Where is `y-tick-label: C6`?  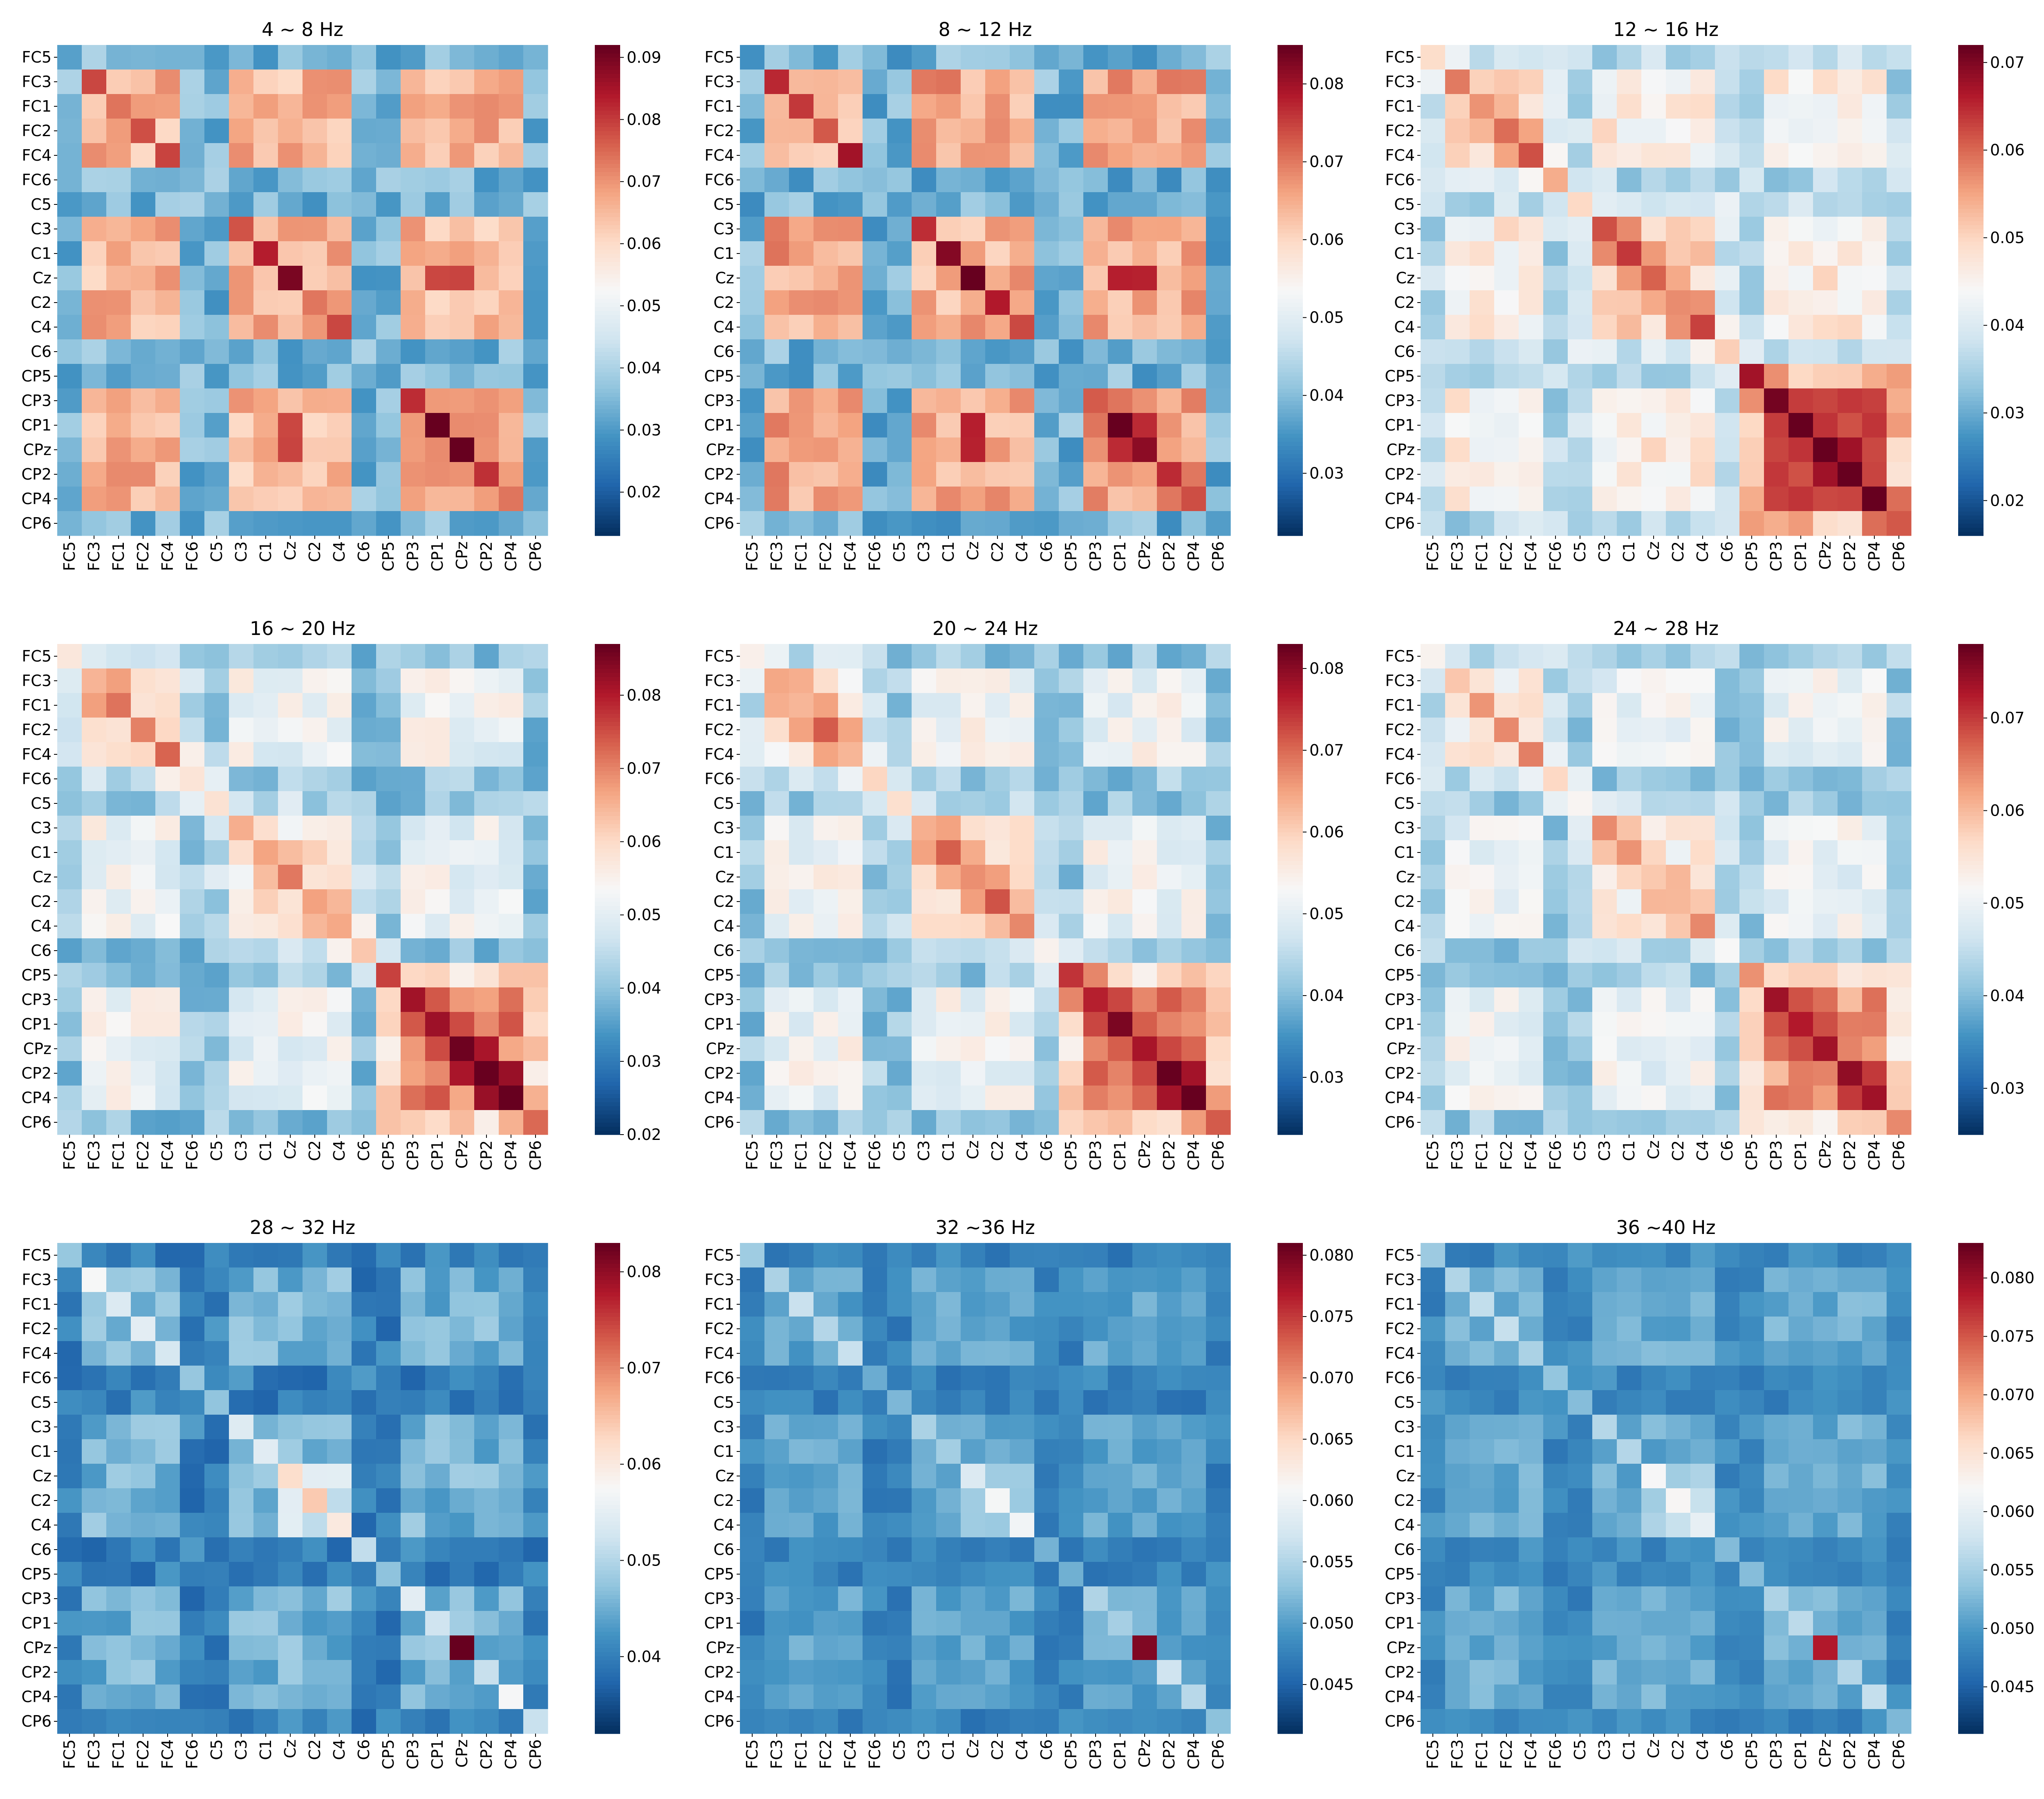 y-tick-label: C6 is located at coordinates (724, 1550).